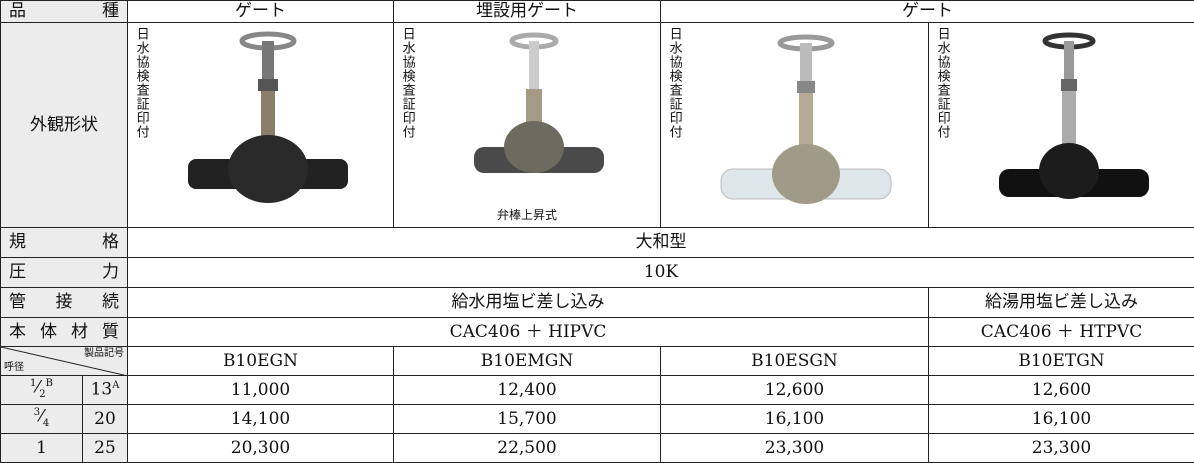  I want to click on unit: A, so click(115, 385).